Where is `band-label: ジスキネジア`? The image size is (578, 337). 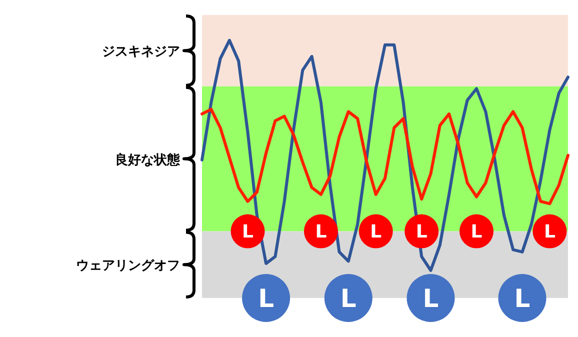 band-label: ジスキネジア is located at coordinates (141, 52).